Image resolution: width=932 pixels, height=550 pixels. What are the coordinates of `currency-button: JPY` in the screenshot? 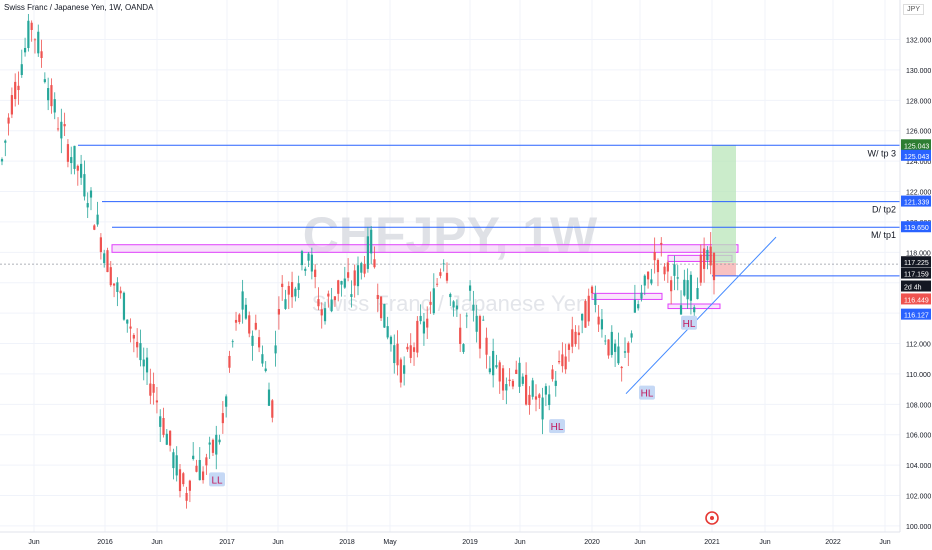 It's located at (913, 9).